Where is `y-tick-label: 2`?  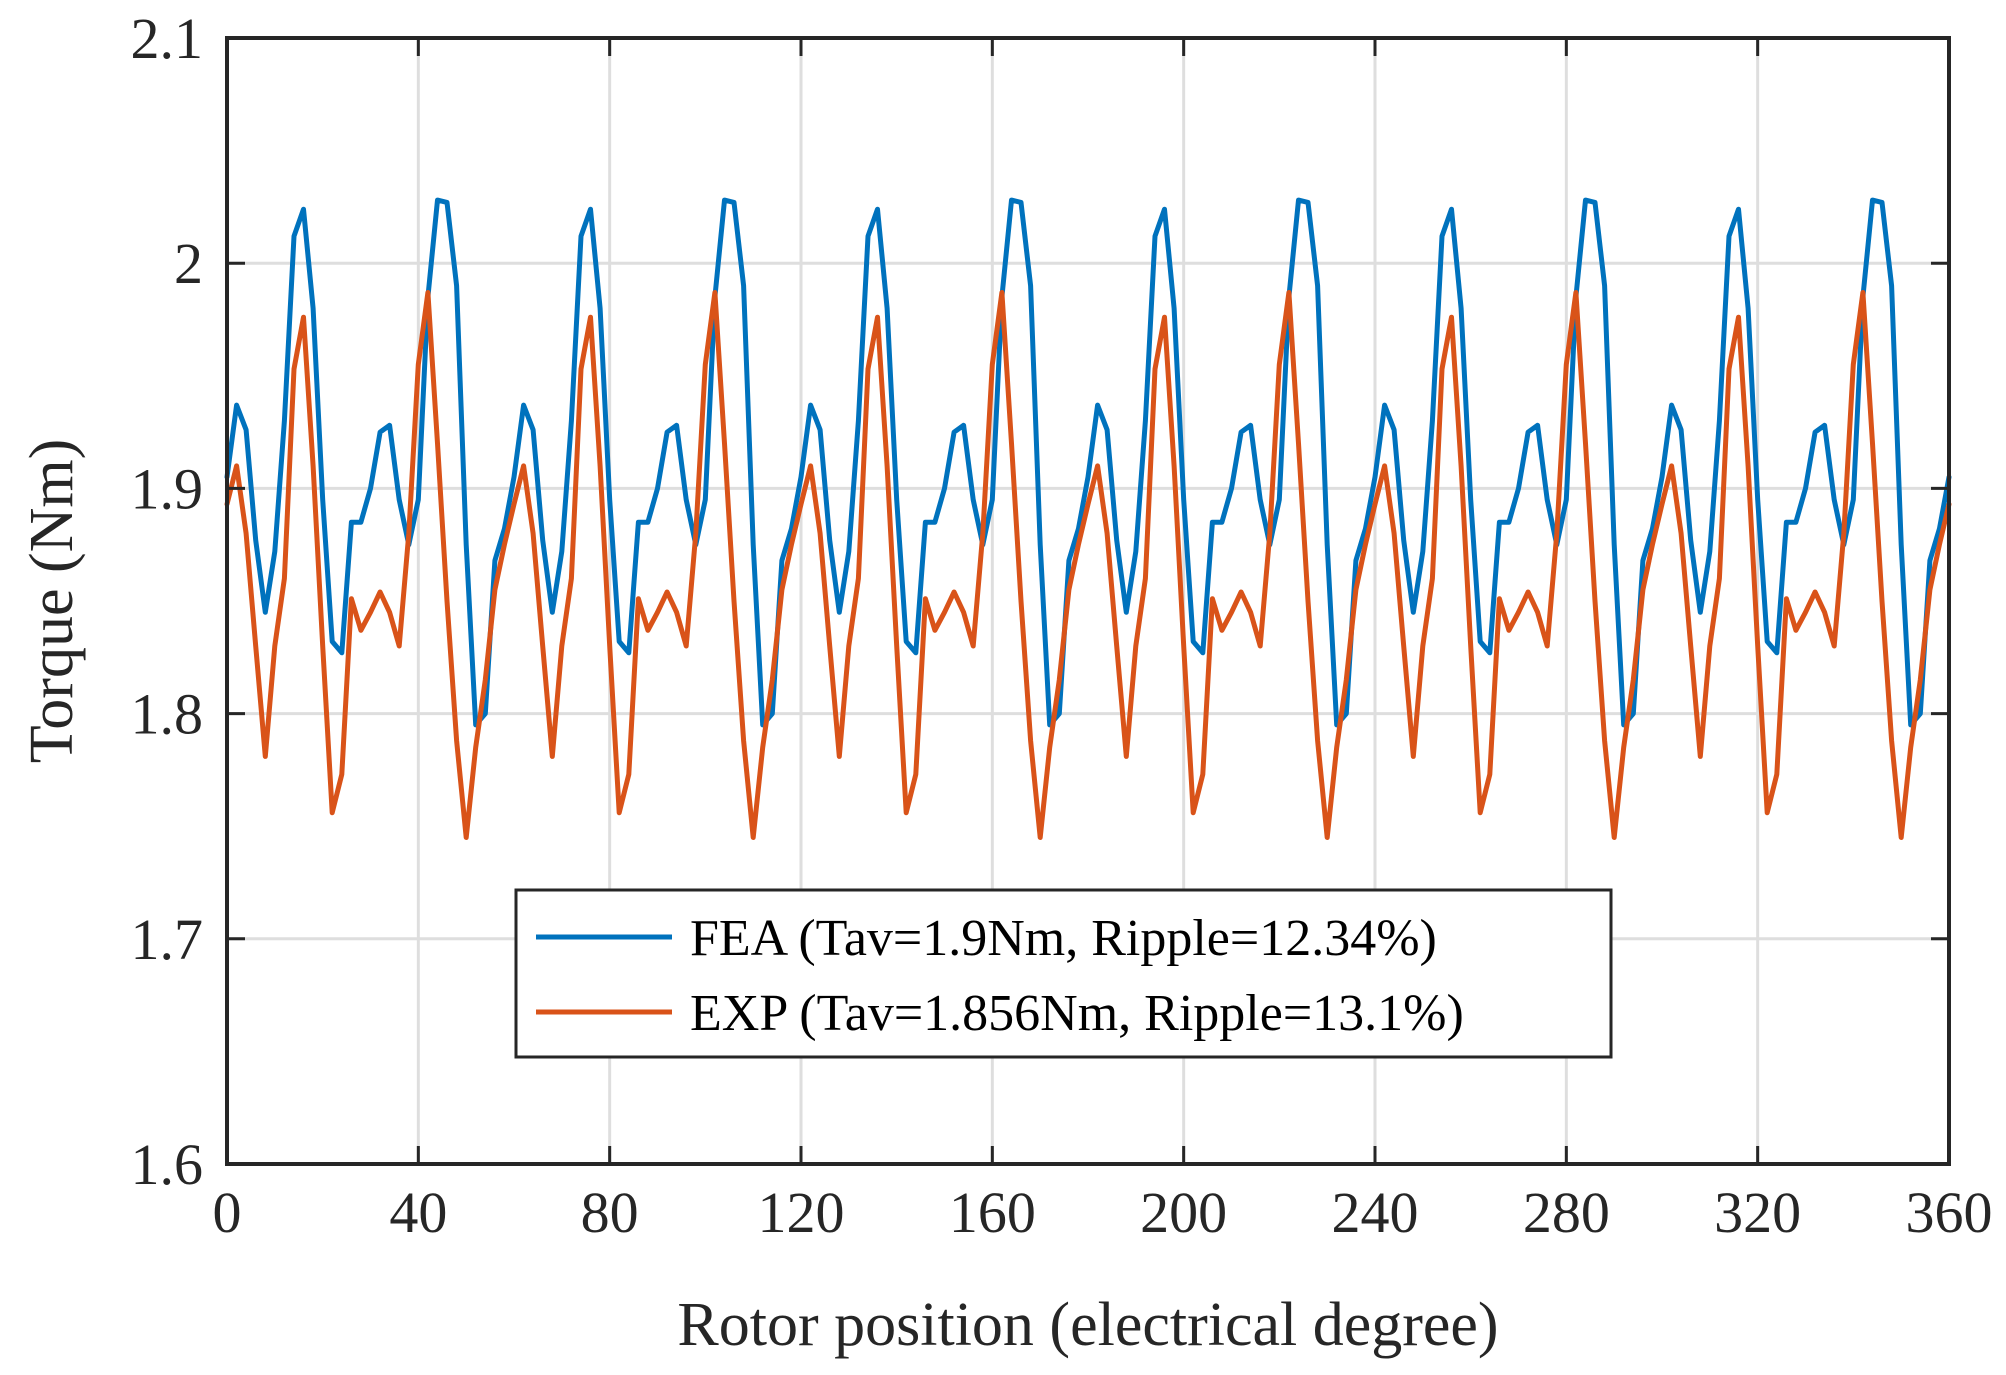 y-tick-label: 2 is located at coordinates (188, 263).